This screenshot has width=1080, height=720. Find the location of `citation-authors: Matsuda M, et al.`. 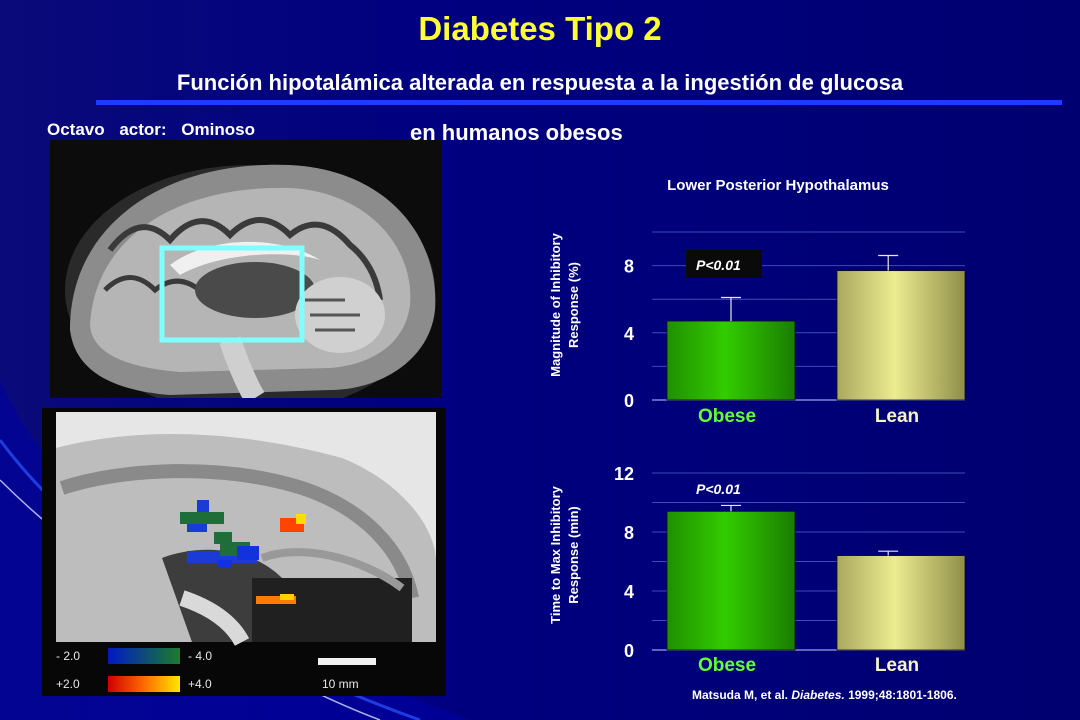

citation-authors: Matsuda M, et al. is located at coordinates (740, 695).